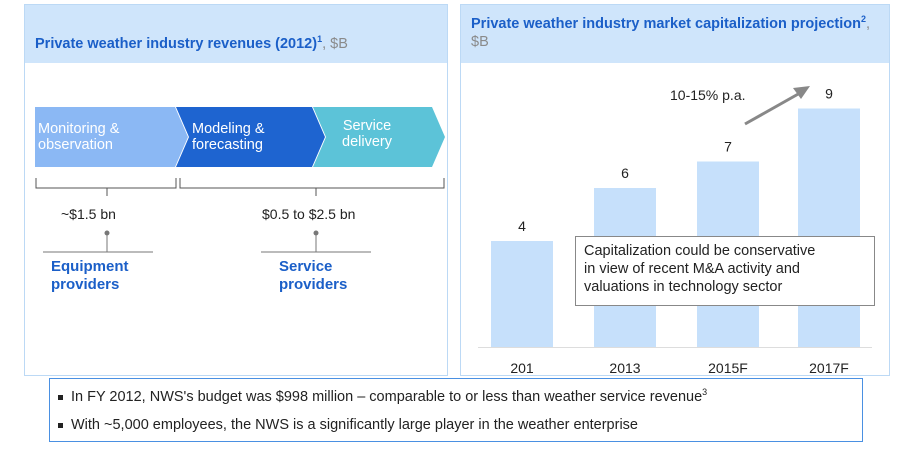 This screenshot has width=908, height=451. Describe the element at coordinates (772, 108) in the screenshot. I see `growth-arrow-line` at that location.